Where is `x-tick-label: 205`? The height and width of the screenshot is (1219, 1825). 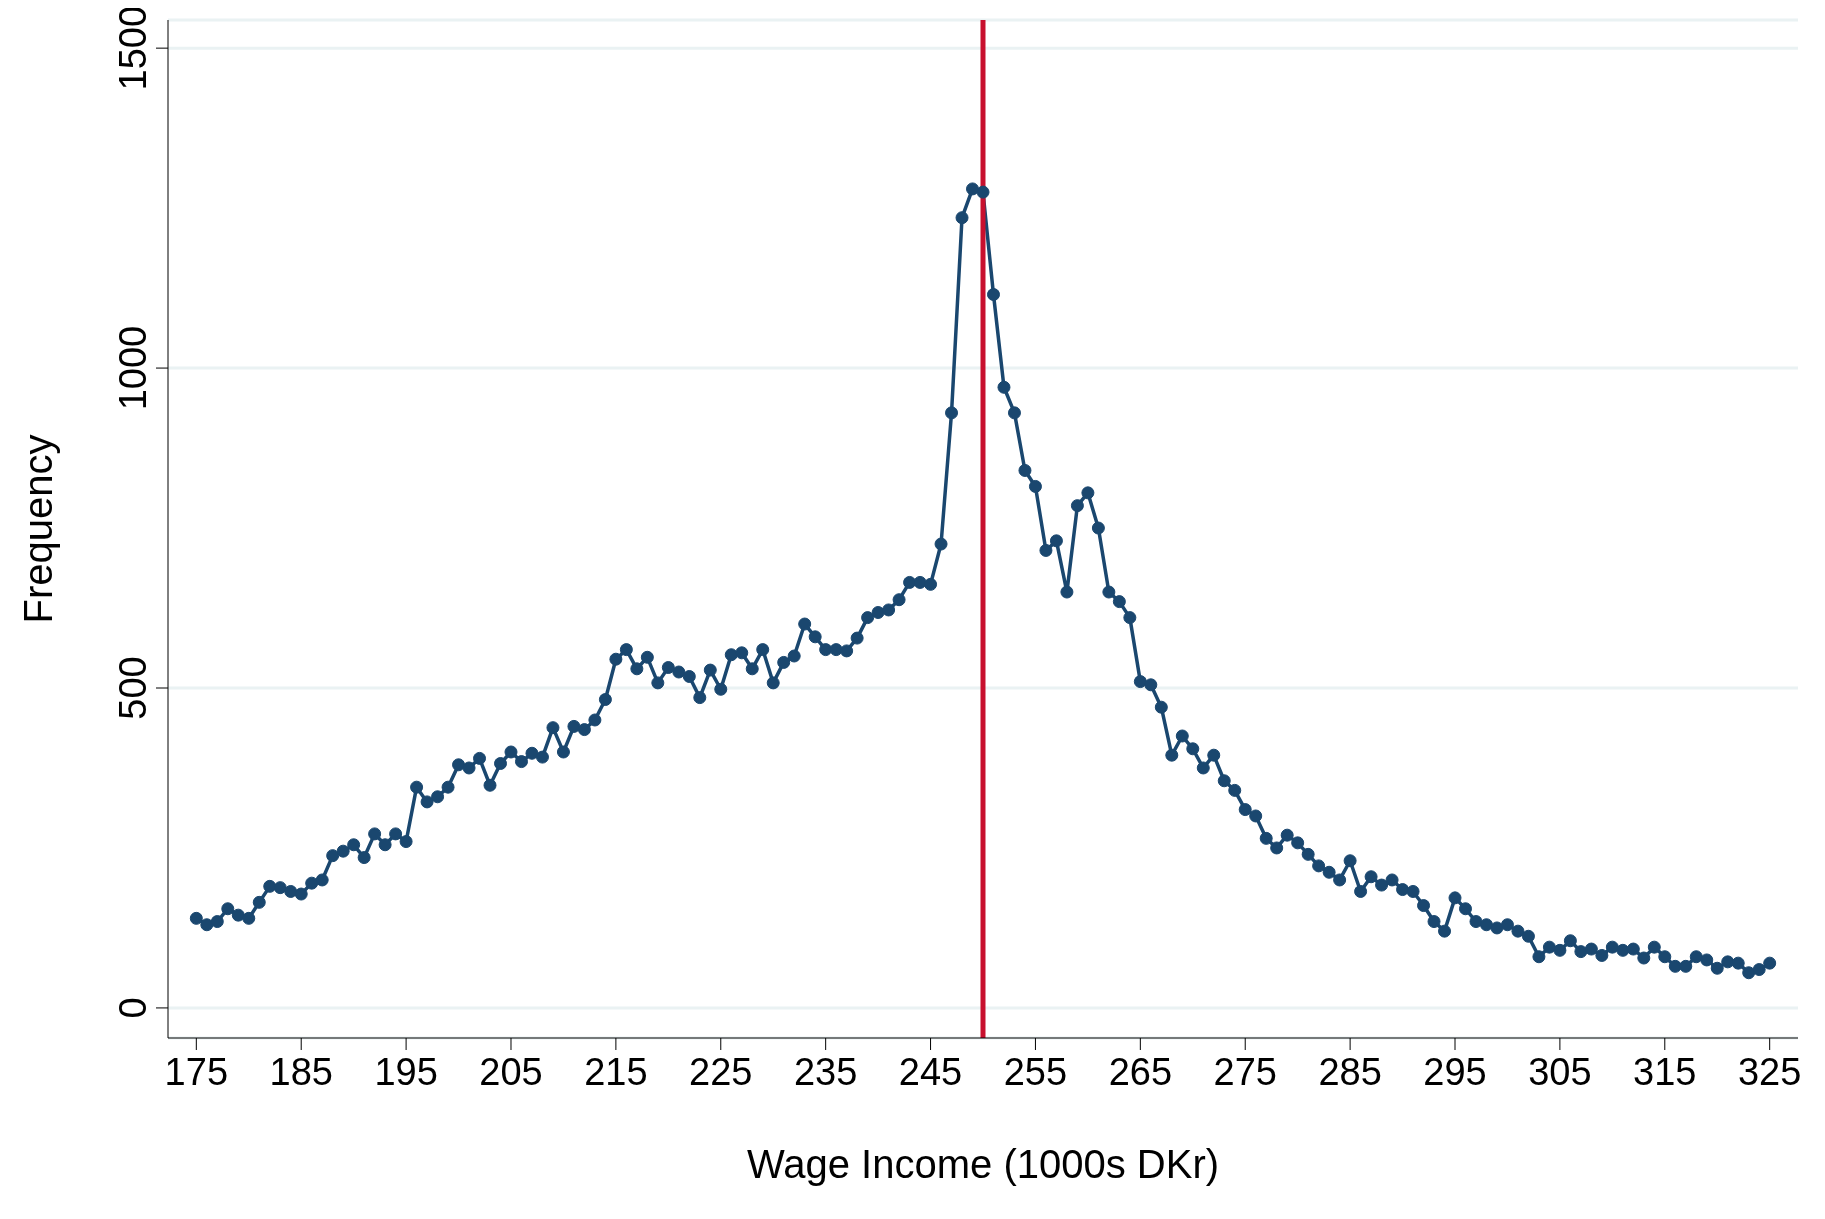
x-tick-label: 205 is located at coordinates (511, 1071).